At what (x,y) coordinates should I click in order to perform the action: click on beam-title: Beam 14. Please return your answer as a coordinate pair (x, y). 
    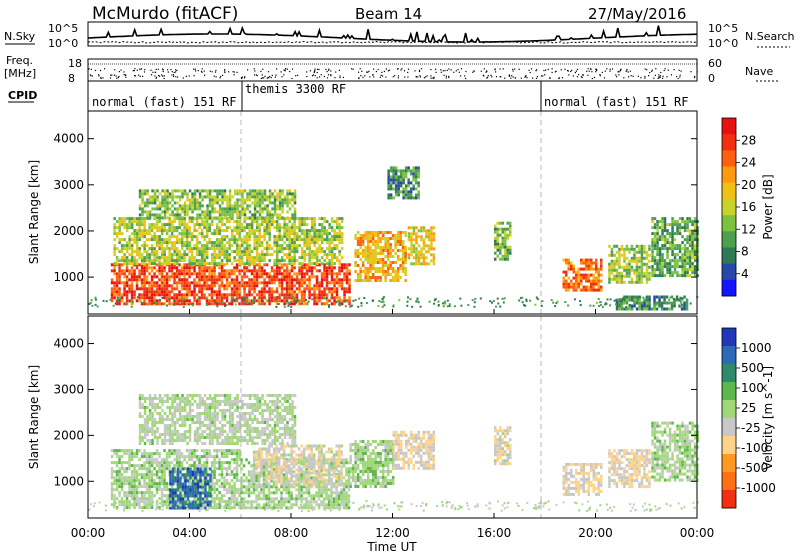
    Looking at the image, I should click on (388, 14).